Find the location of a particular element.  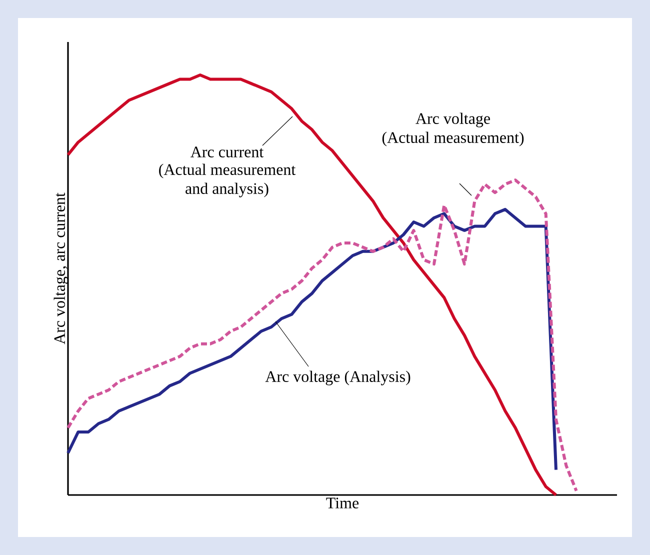

annotation: Arc current is located at coordinates (227, 152).